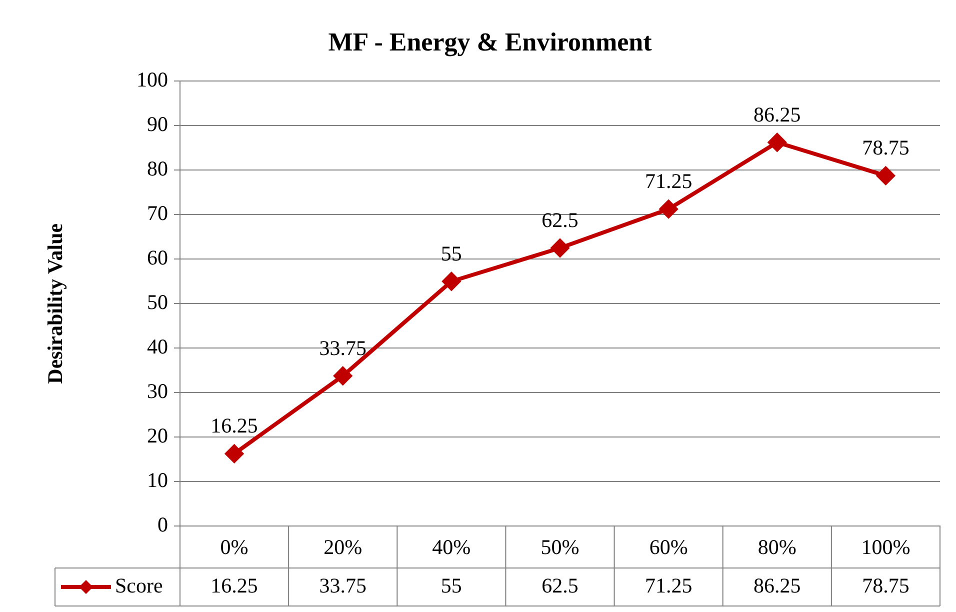  I want to click on data-label: 86.25, so click(777, 114).